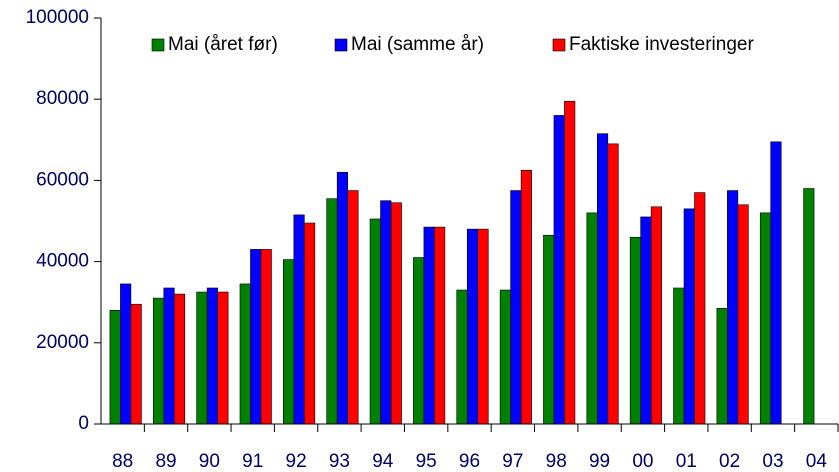  What do you see at coordinates (83, 423) in the screenshot?
I see `y-tick-label: 0` at bounding box center [83, 423].